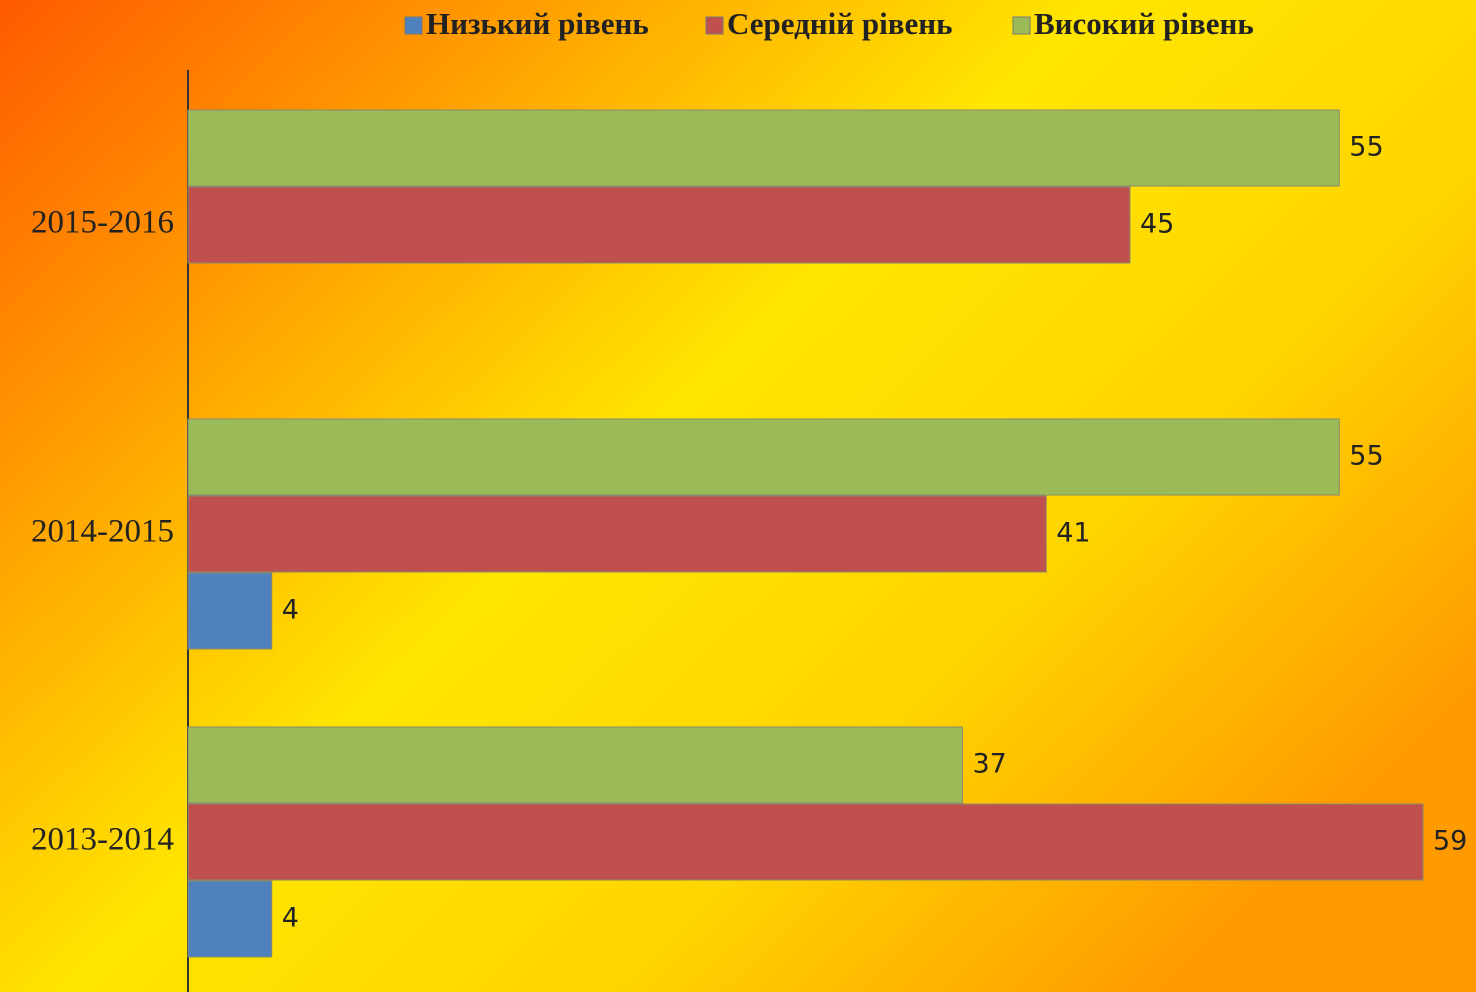 Image resolution: width=1476 pixels, height=992 pixels. Describe the element at coordinates (1144, 23) in the screenshot. I see `legend-label: Високий рівень` at that location.